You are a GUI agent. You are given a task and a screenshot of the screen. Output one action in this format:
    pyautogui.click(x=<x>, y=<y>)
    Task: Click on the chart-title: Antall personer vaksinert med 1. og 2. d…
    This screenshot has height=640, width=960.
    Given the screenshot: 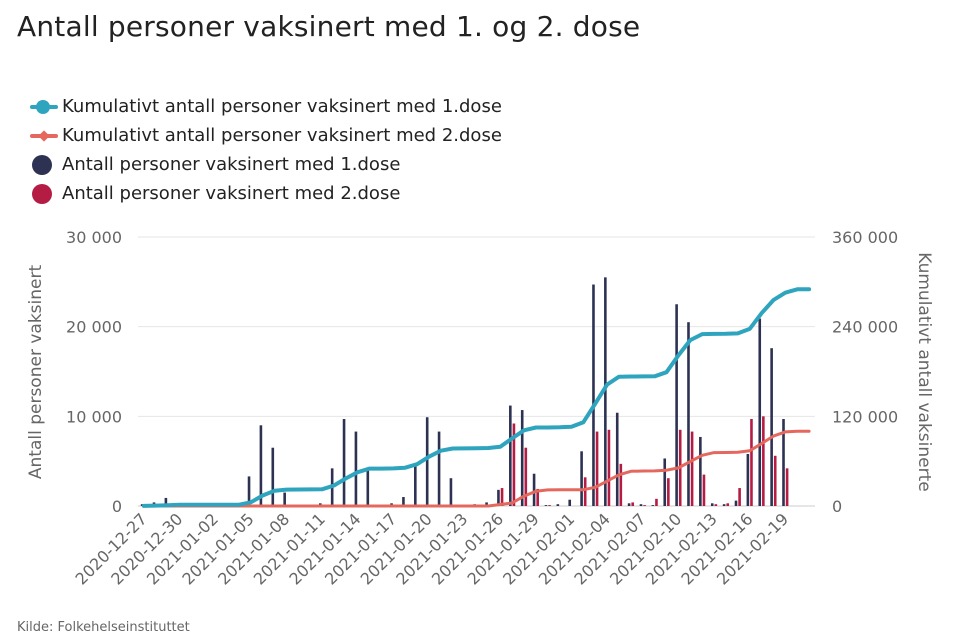 What is the action you would take?
    pyautogui.click(x=329, y=26)
    